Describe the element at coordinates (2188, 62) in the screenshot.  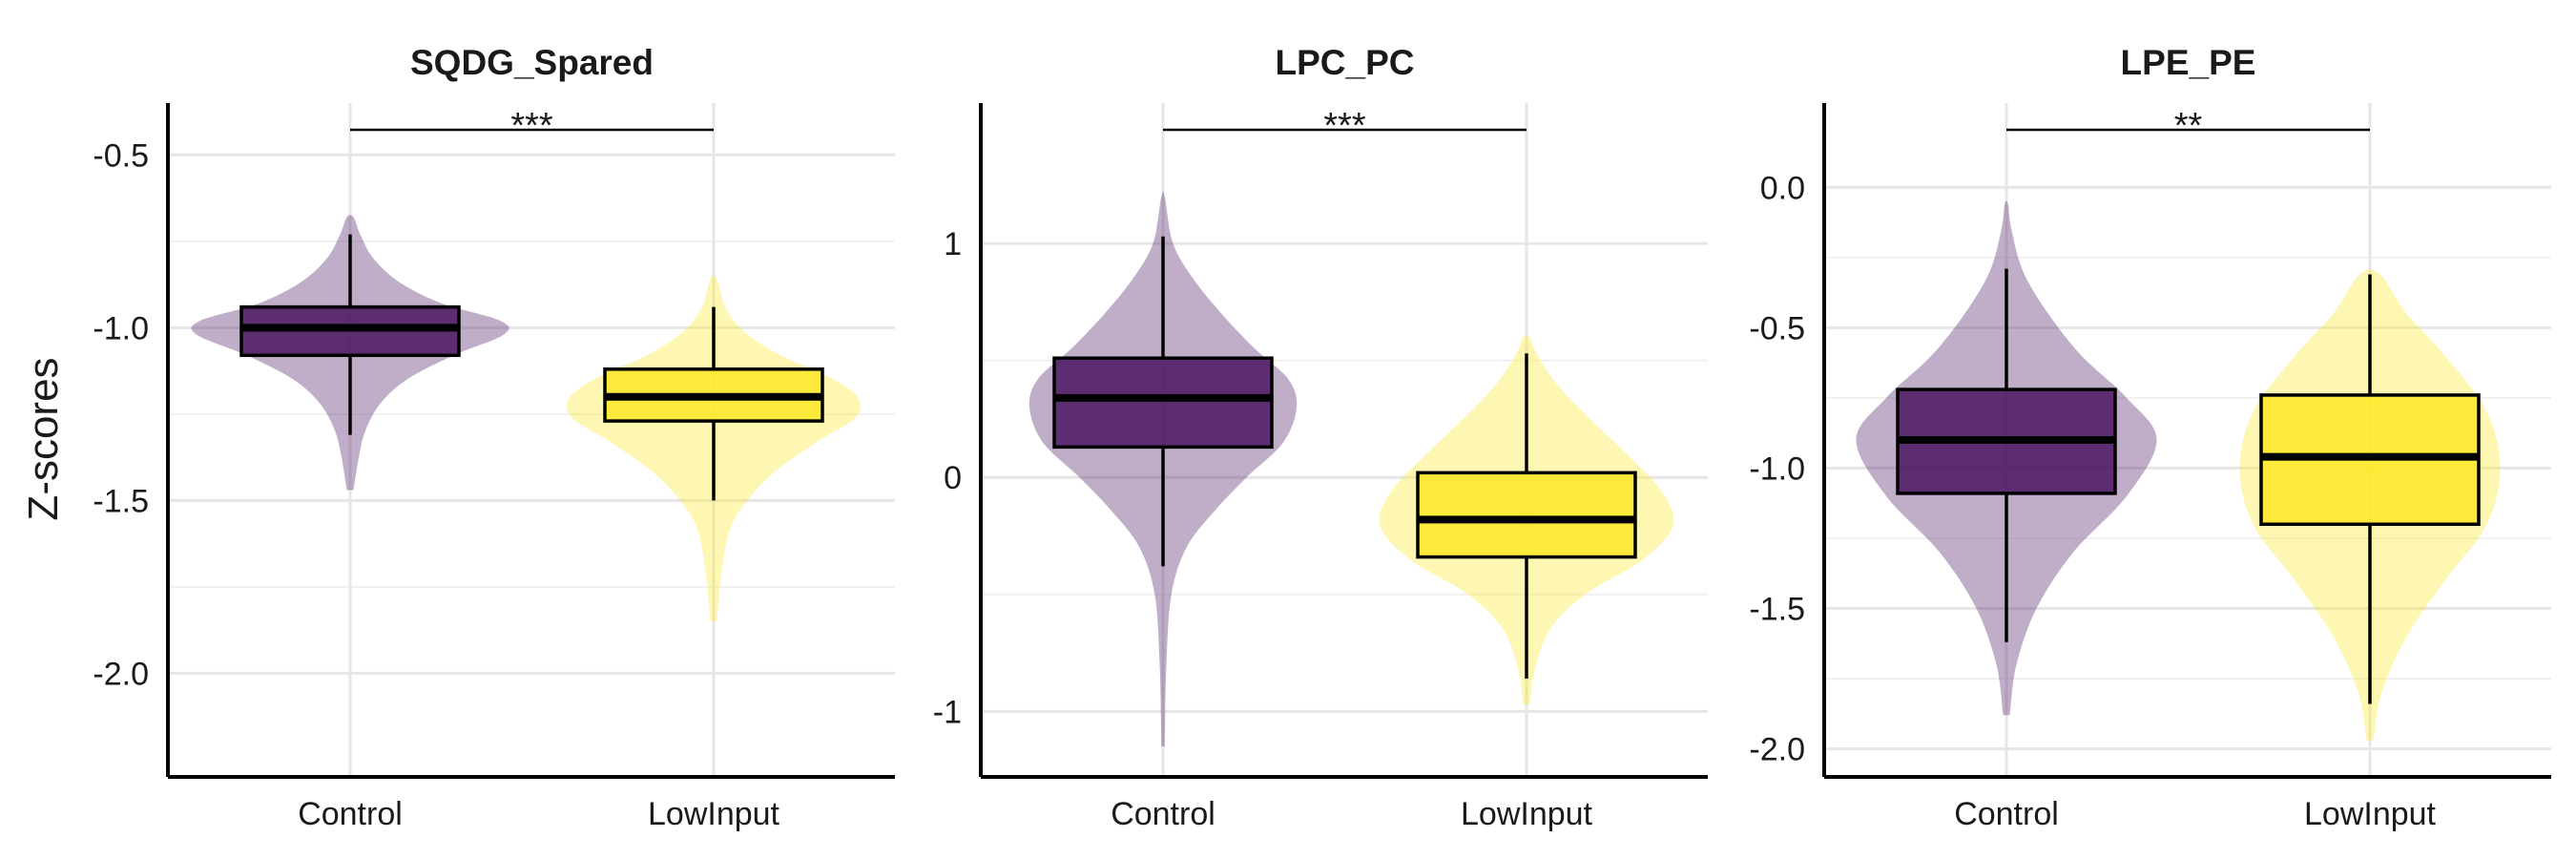
I see `panel-title: LPE_PE` at that location.